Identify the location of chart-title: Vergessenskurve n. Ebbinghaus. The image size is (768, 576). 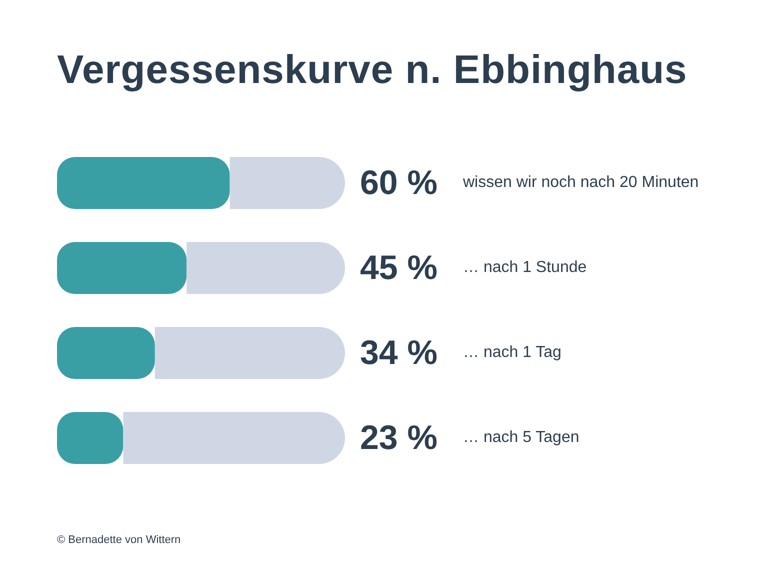
(372, 70).